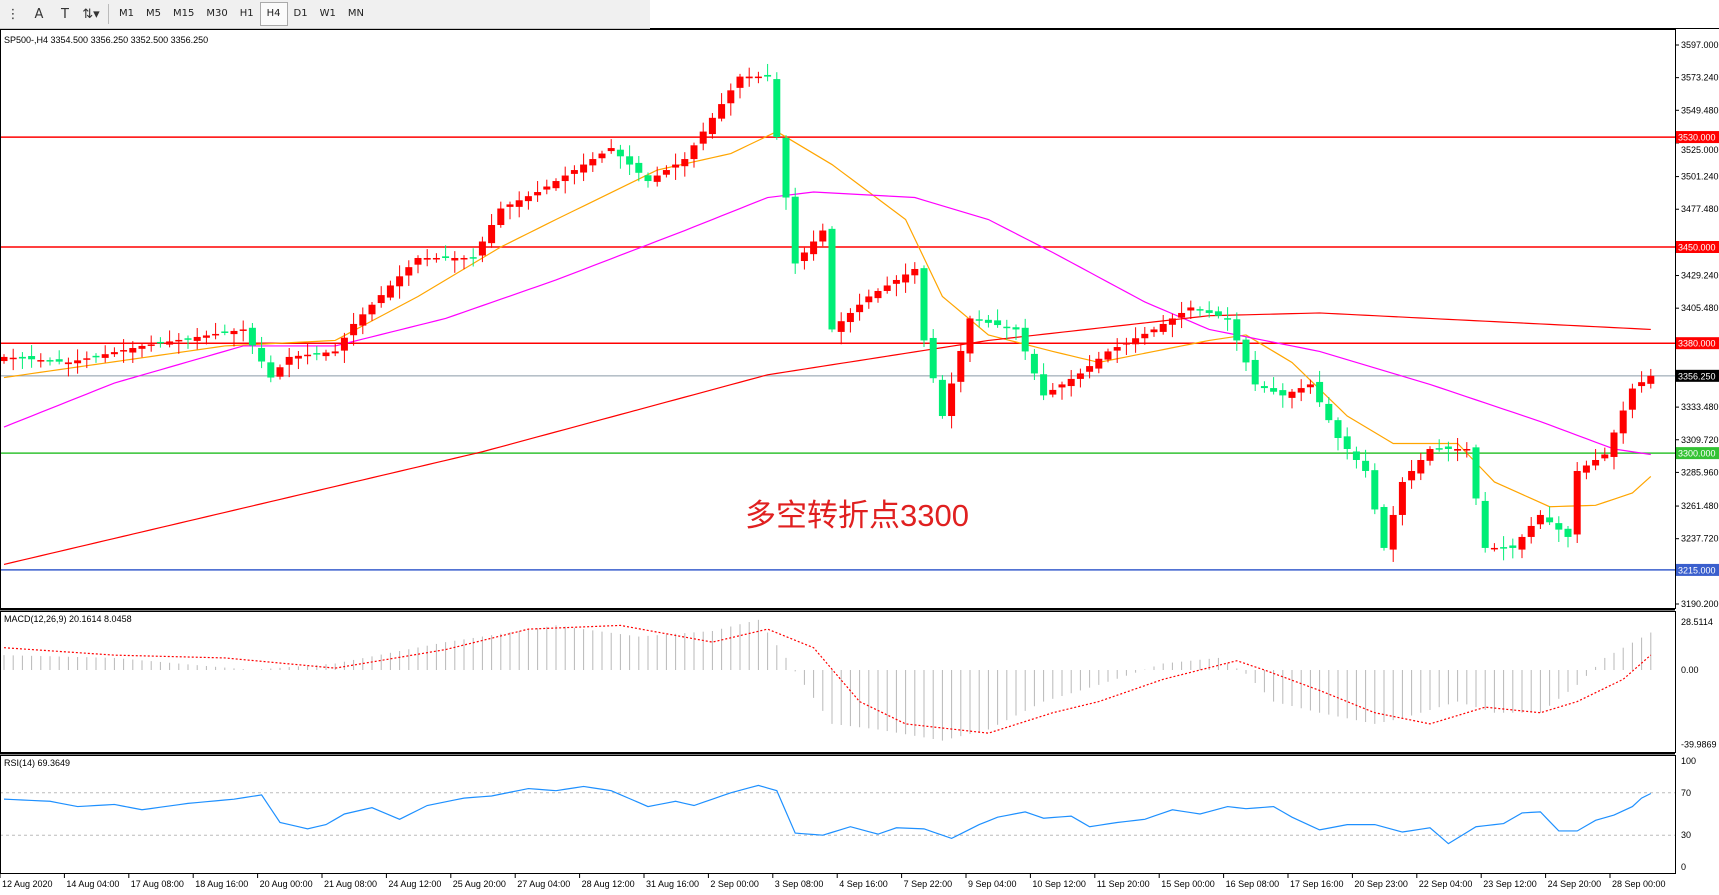  What do you see at coordinates (37, 763) in the screenshot?
I see `rsi-label: RSI(14) 69.3649` at bounding box center [37, 763].